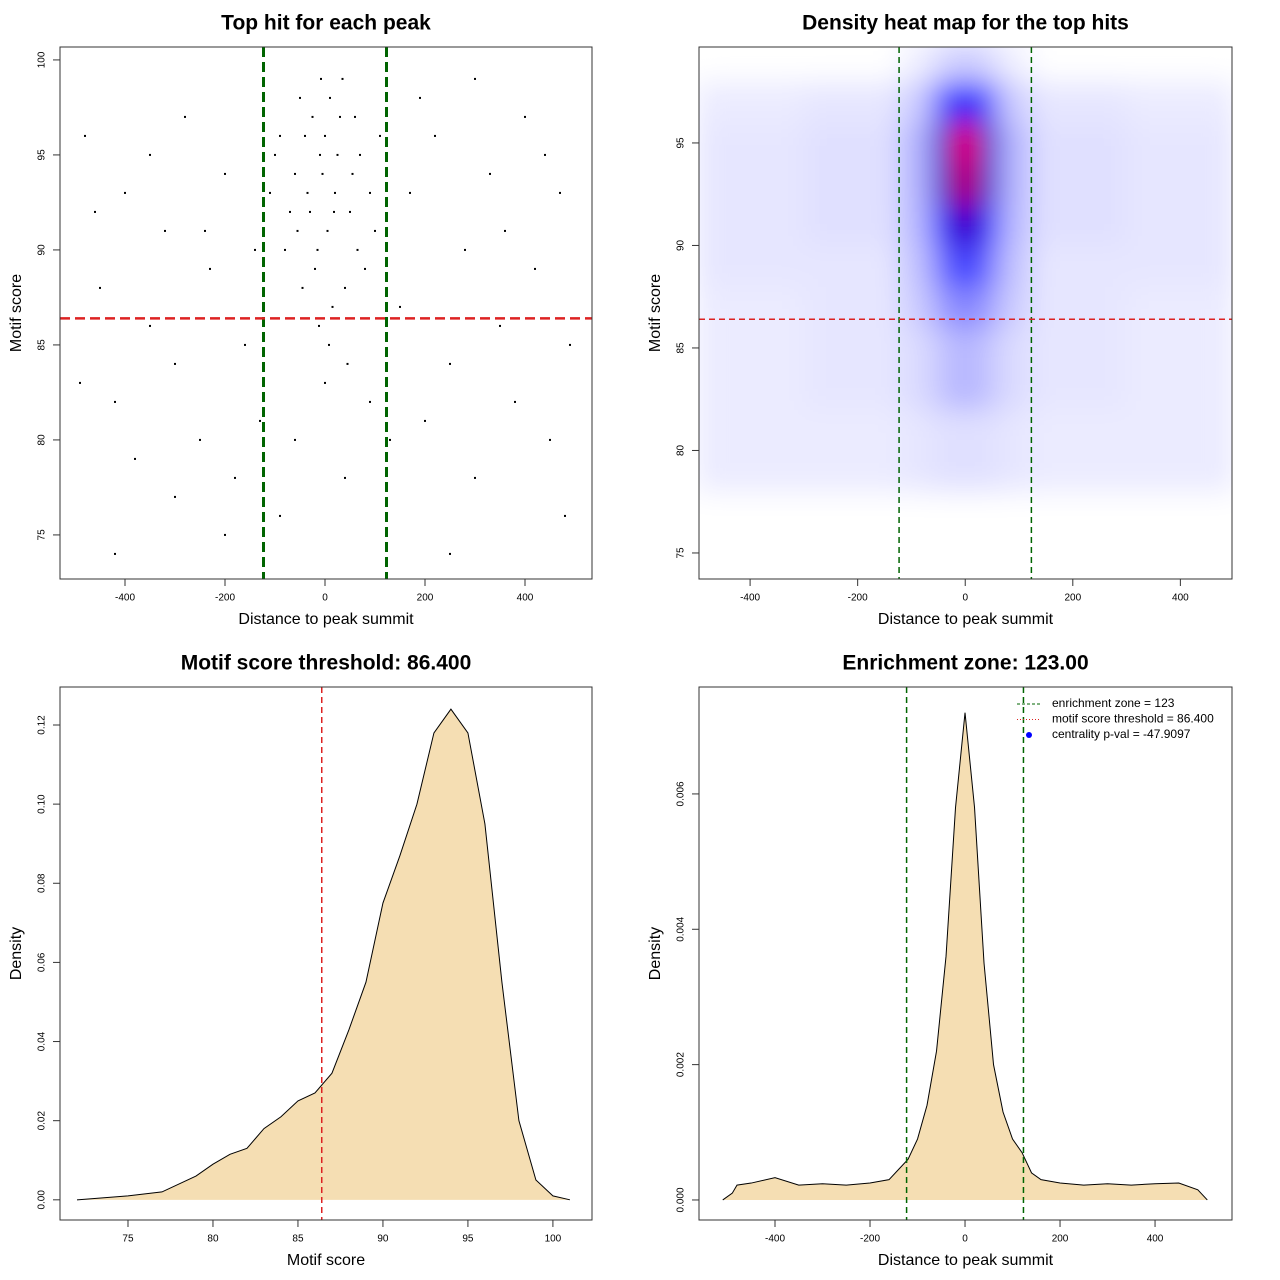  Describe the element at coordinates (42, 1041) in the screenshot. I see `y-tick-label: 0.04` at that location.